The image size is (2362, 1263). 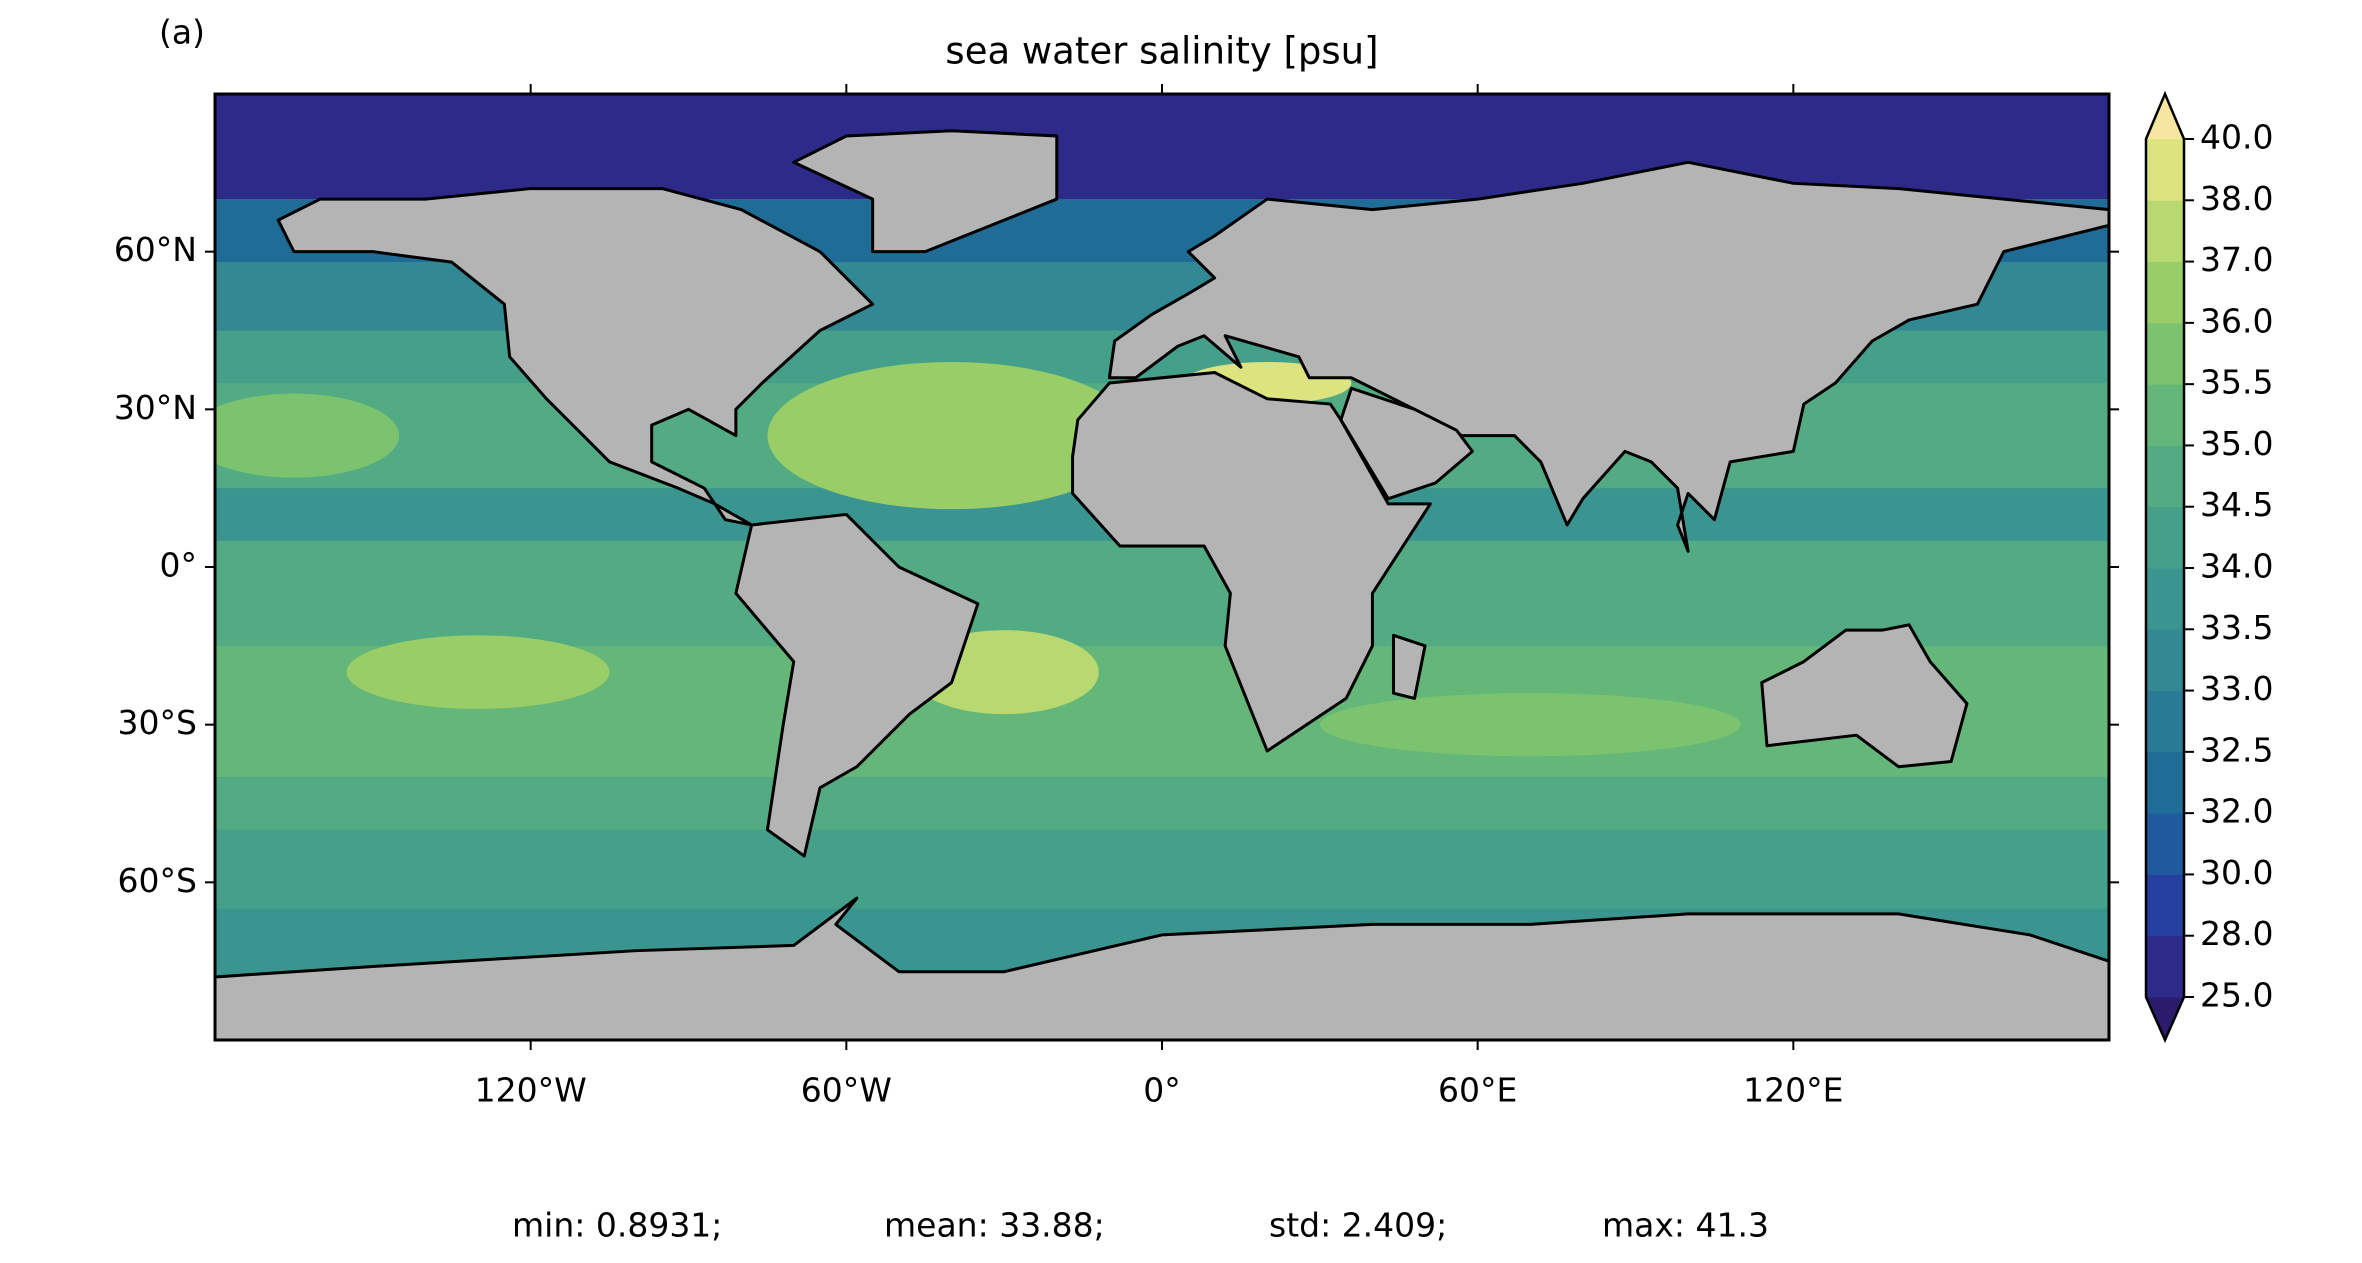 I want to click on colorbar-tick-label: 32.5, so click(x=2236, y=749).